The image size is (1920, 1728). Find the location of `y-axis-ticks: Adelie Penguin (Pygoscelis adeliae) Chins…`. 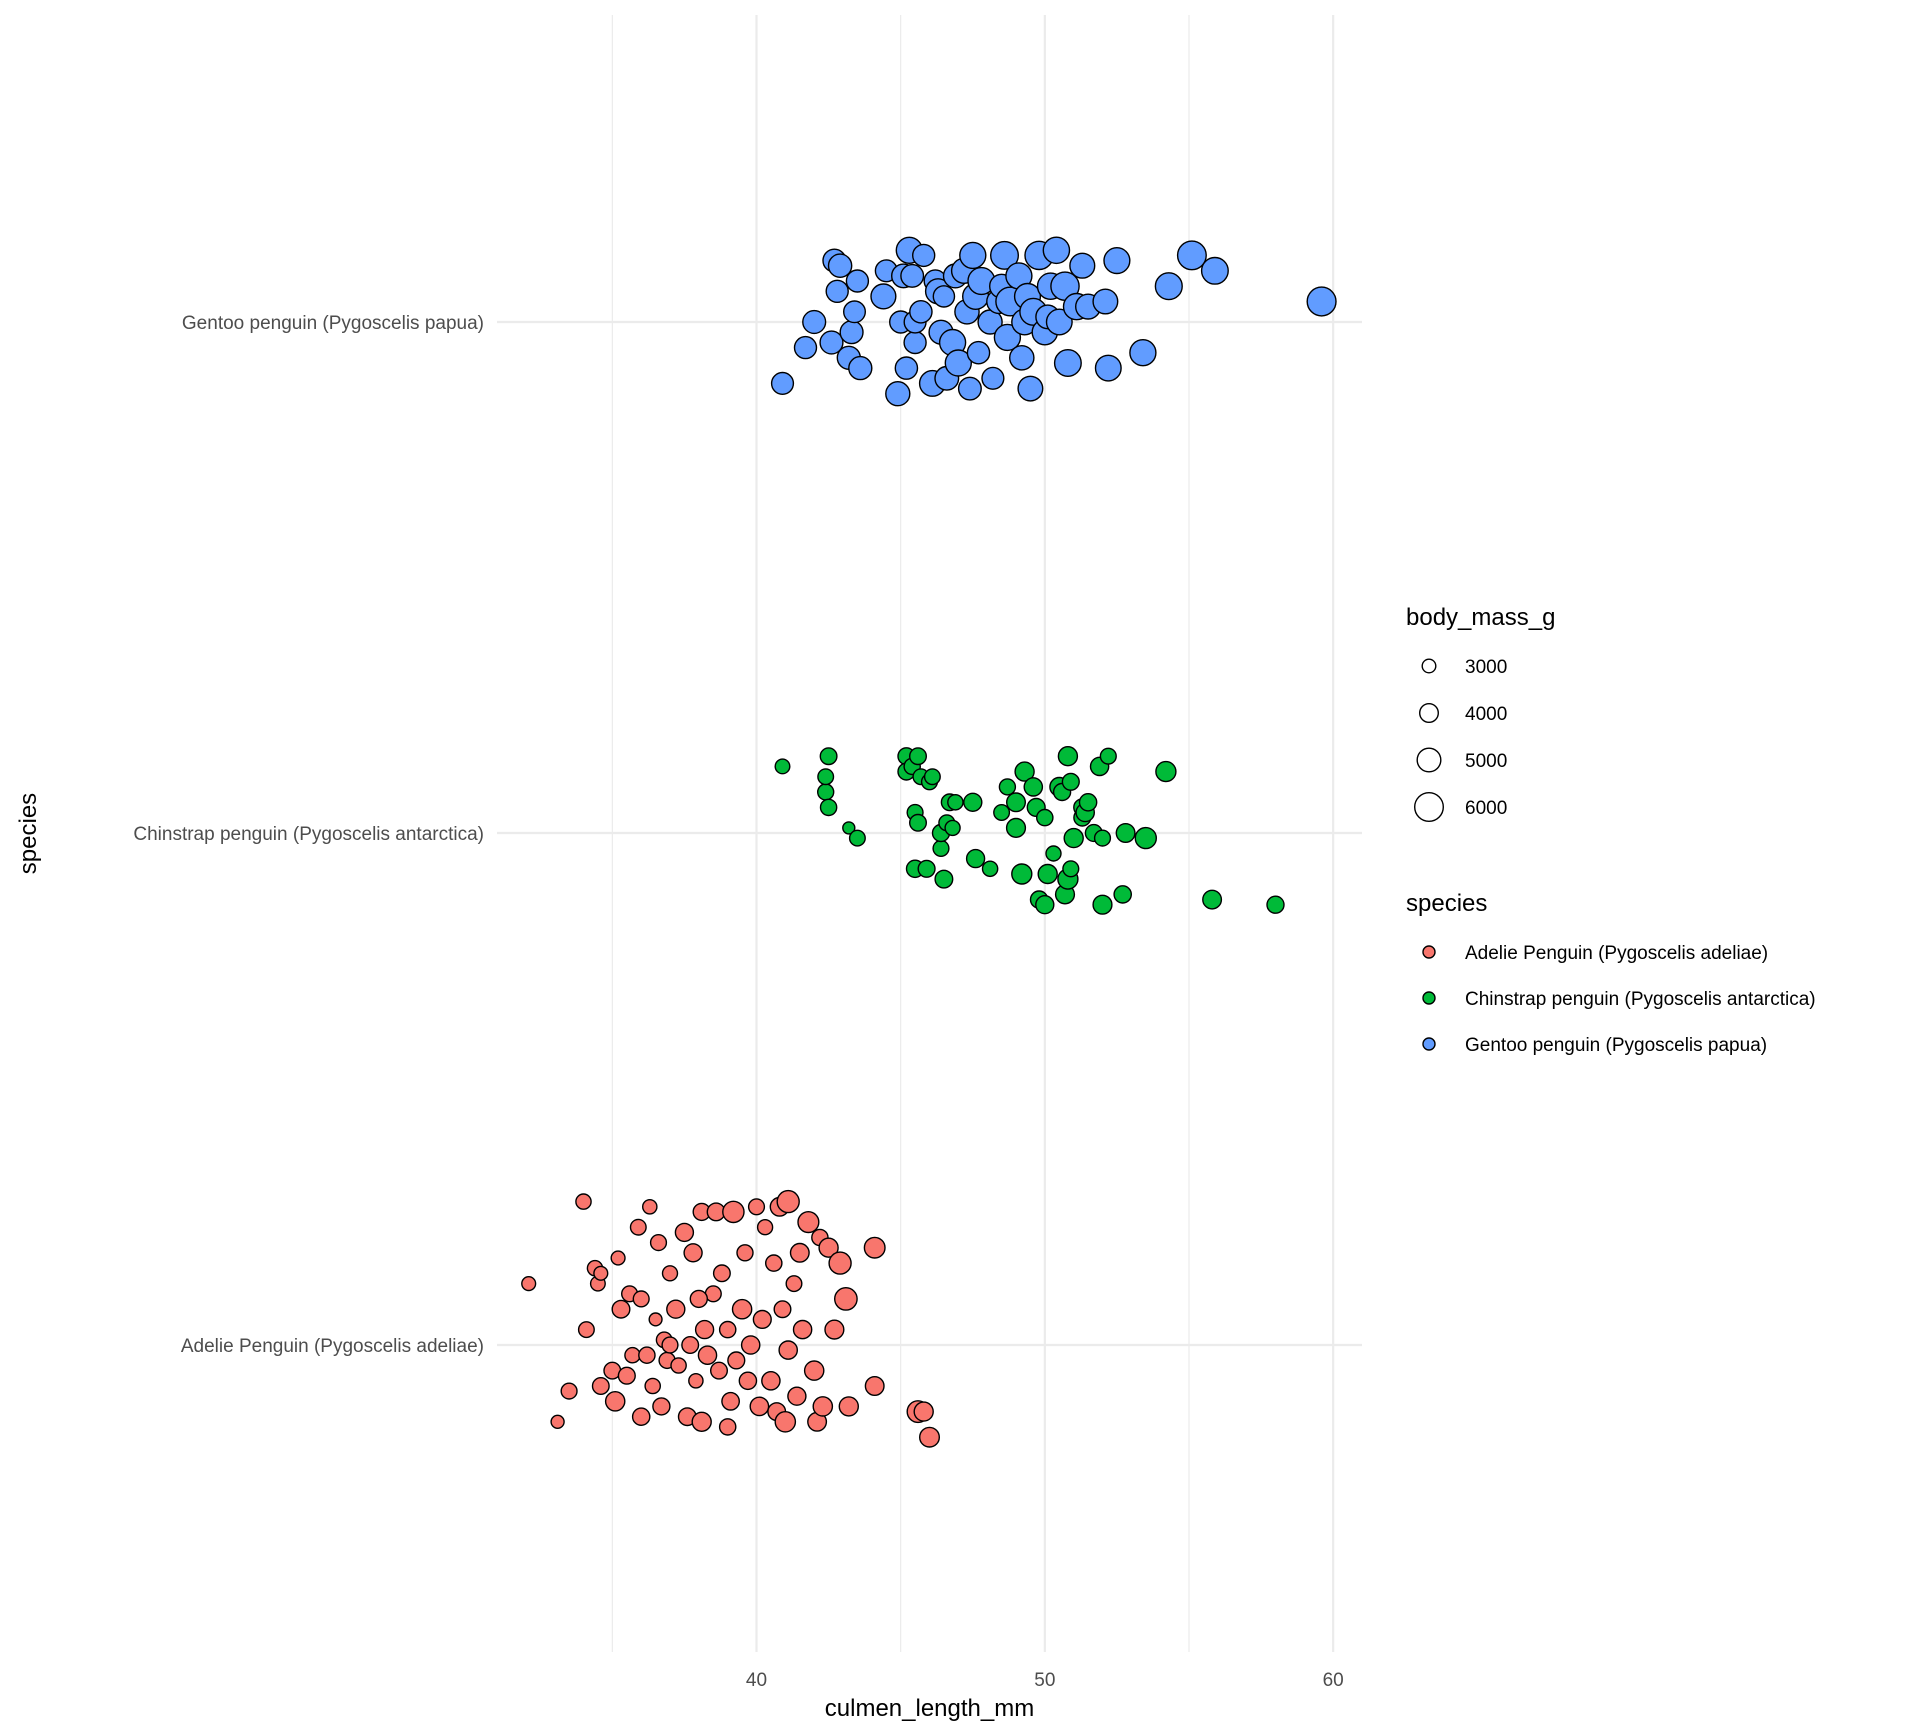

y-axis-ticks: Adelie Penguin (Pygoscelis adeliae) Chins… is located at coordinates (308, 835).